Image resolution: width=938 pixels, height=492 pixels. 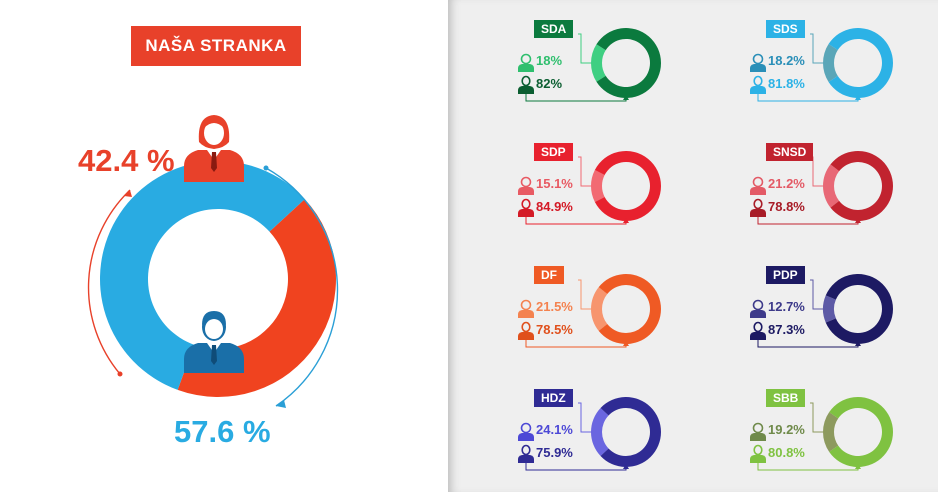 What do you see at coordinates (786, 452) in the screenshot?
I see `male-share-label: 80.8%` at bounding box center [786, 452].